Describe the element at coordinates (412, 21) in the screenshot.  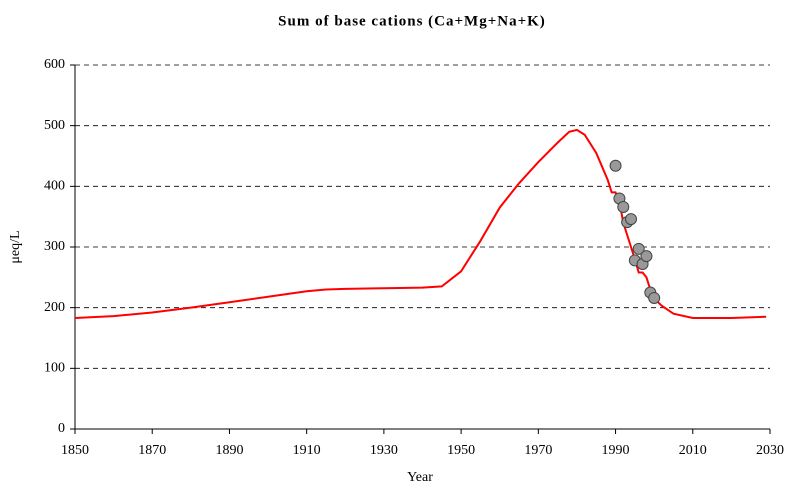
I see `chart-title: Sum of base cations (Ca+Mg+Na+K)` at that location.